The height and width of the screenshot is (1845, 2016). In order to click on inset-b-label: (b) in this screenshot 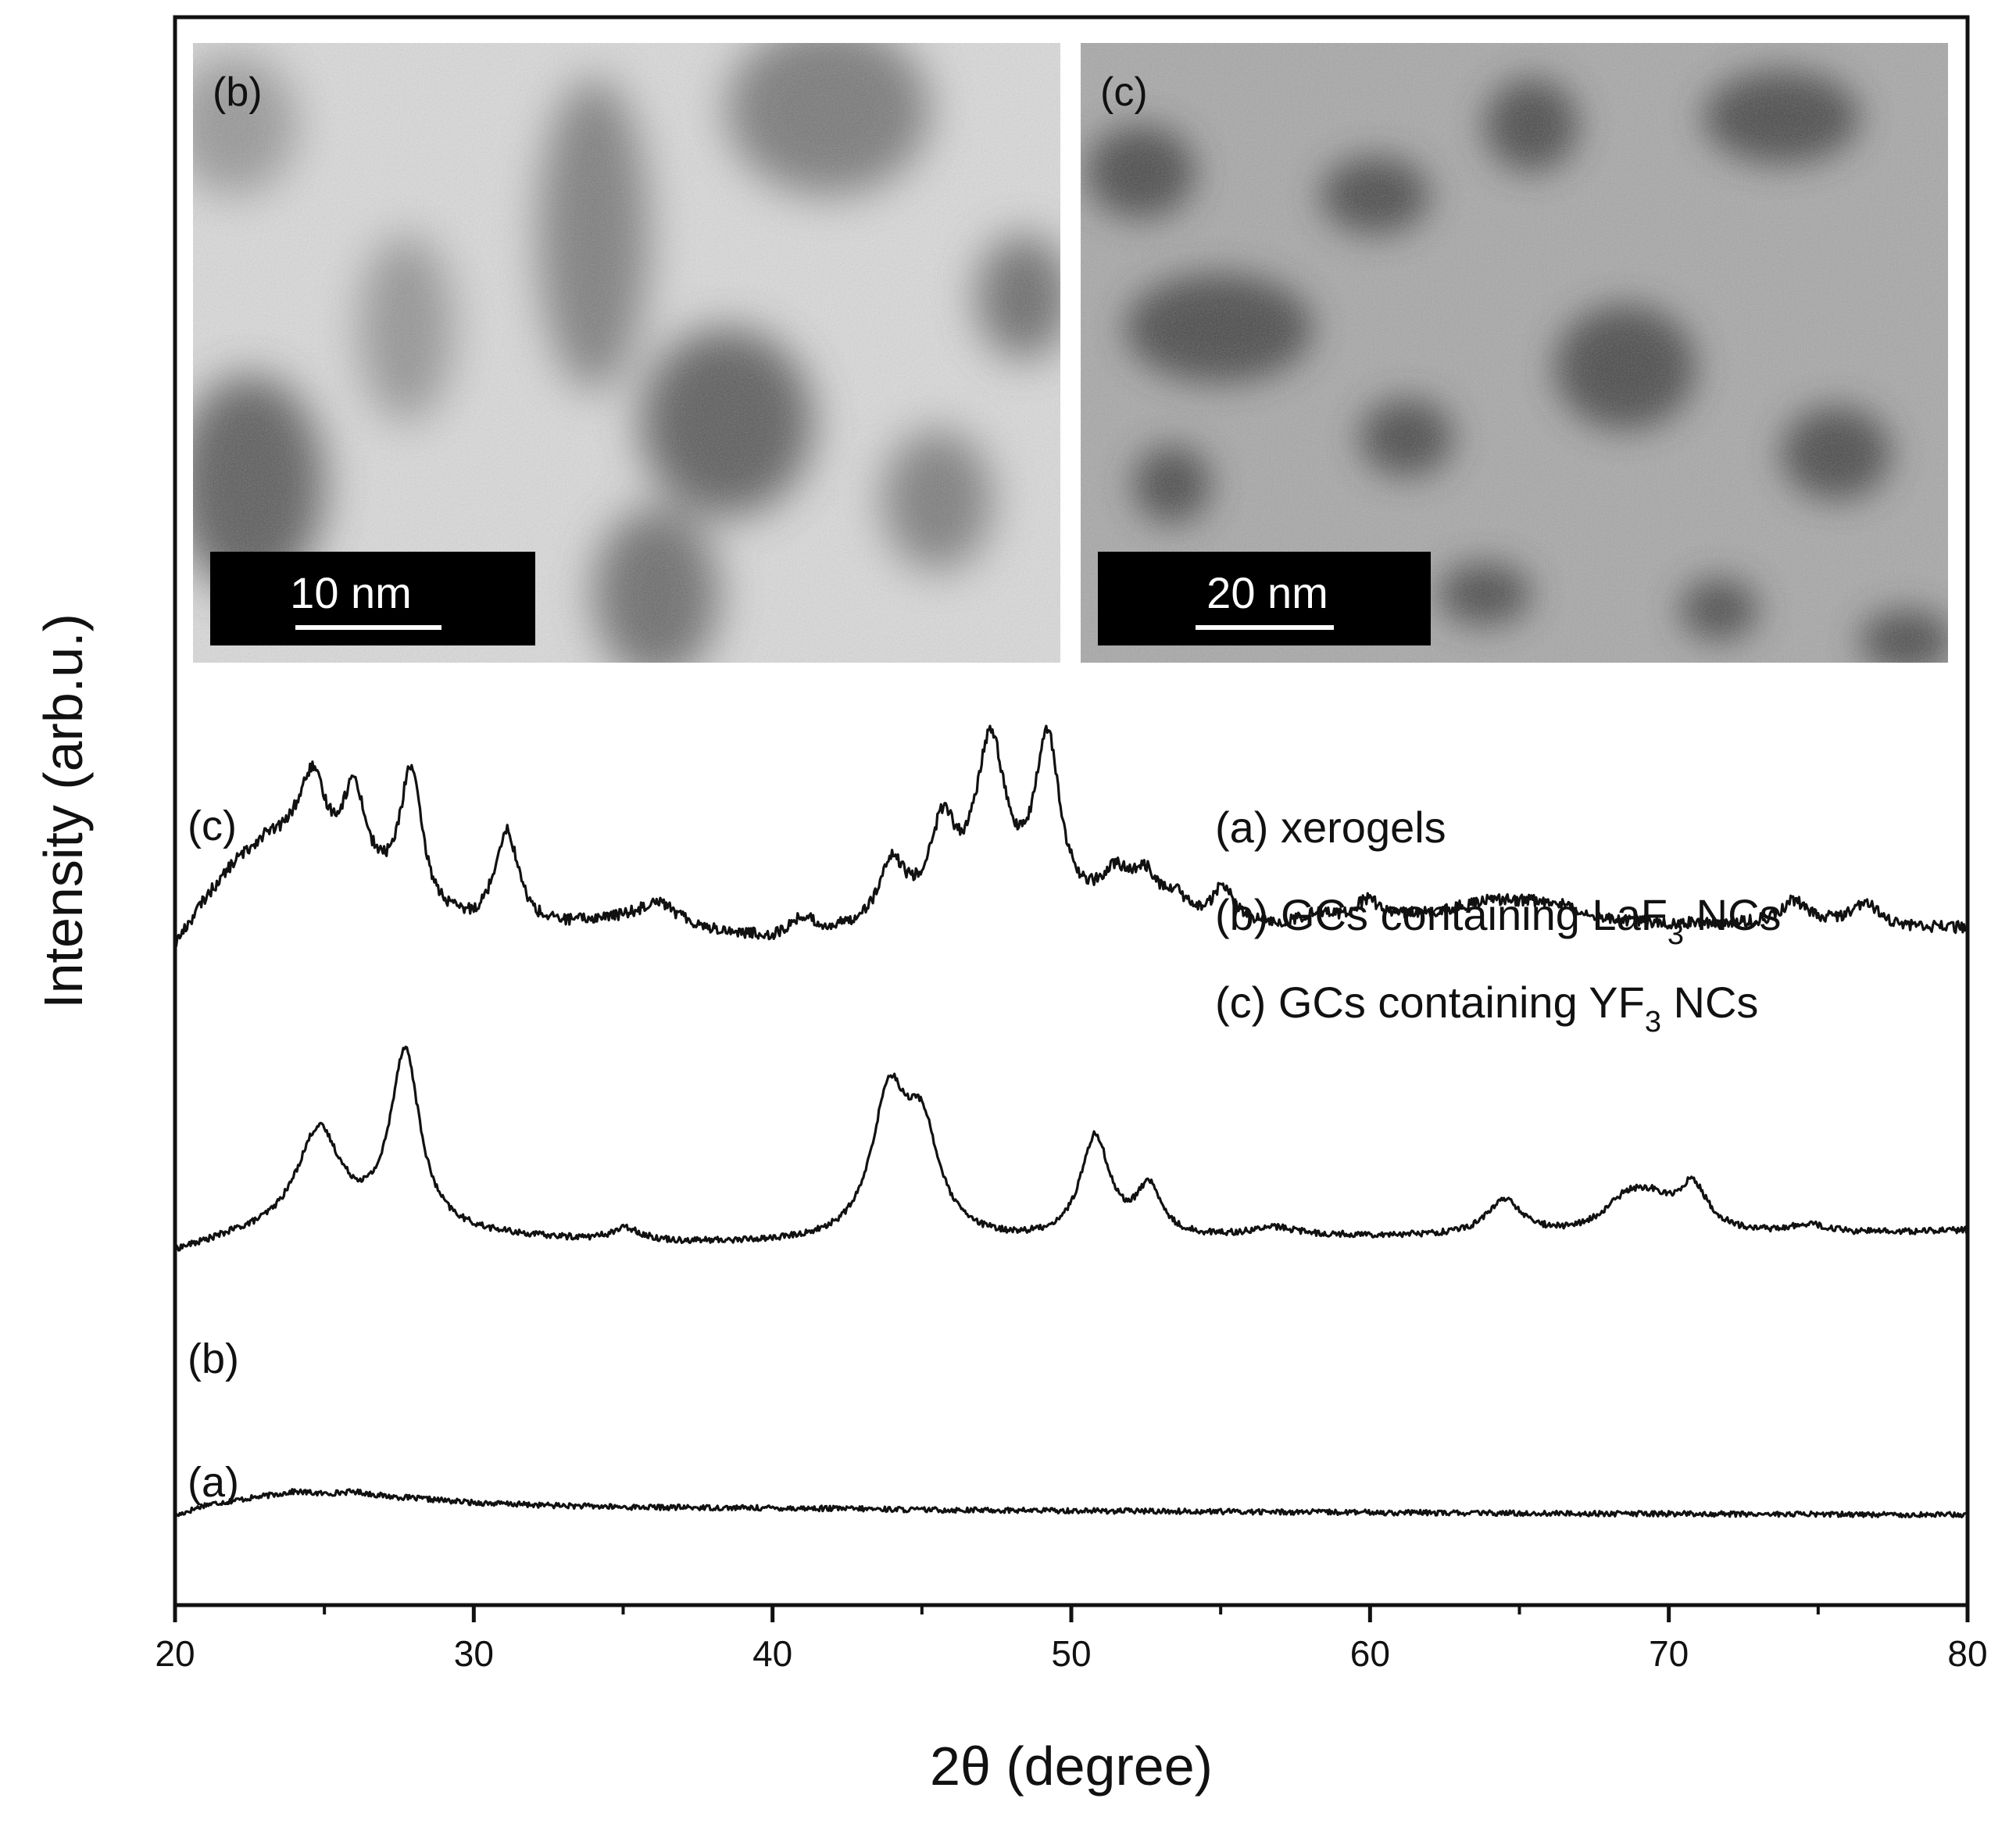, I will do `click(238, 92)`.